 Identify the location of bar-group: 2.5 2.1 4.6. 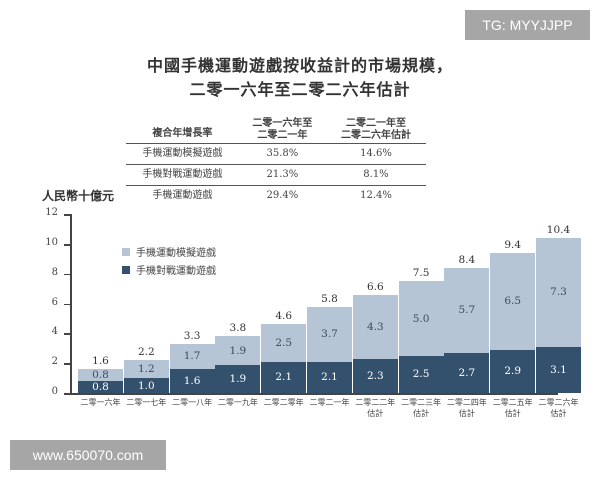
(284, 351).